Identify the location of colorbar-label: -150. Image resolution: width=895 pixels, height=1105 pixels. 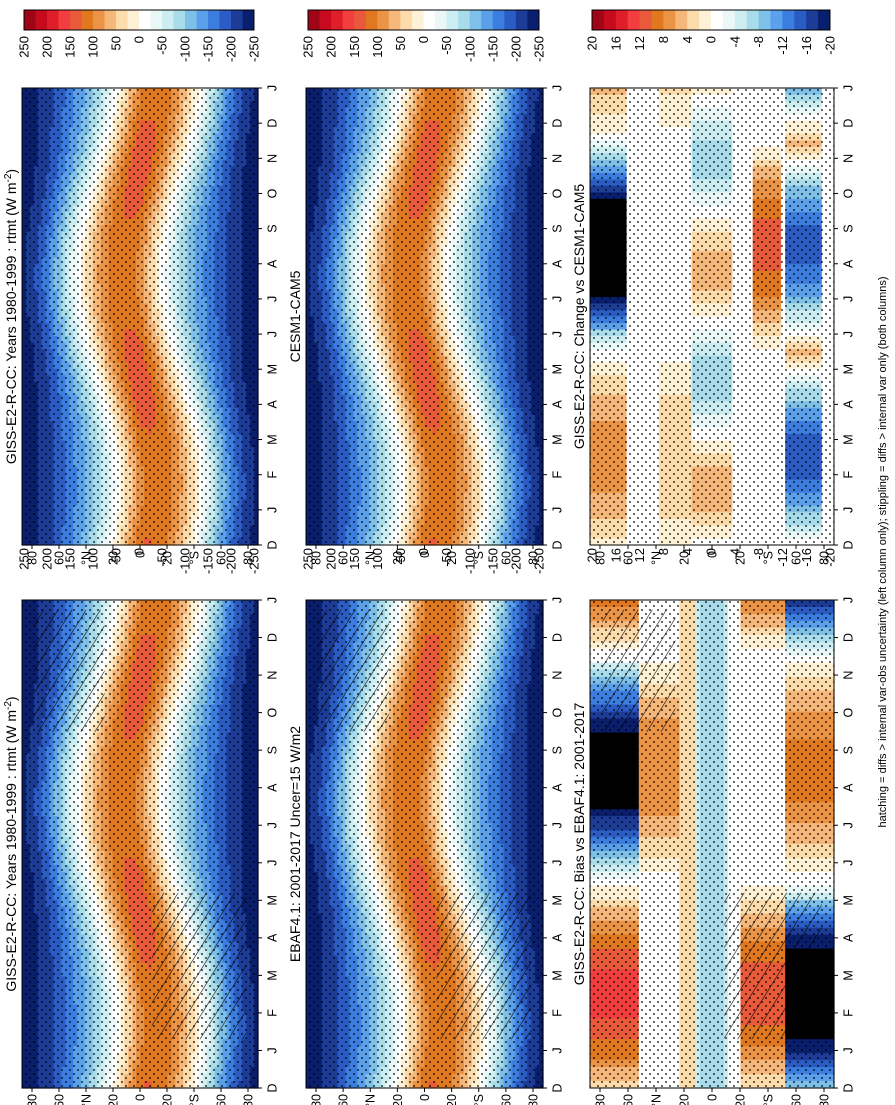
(208, 561).